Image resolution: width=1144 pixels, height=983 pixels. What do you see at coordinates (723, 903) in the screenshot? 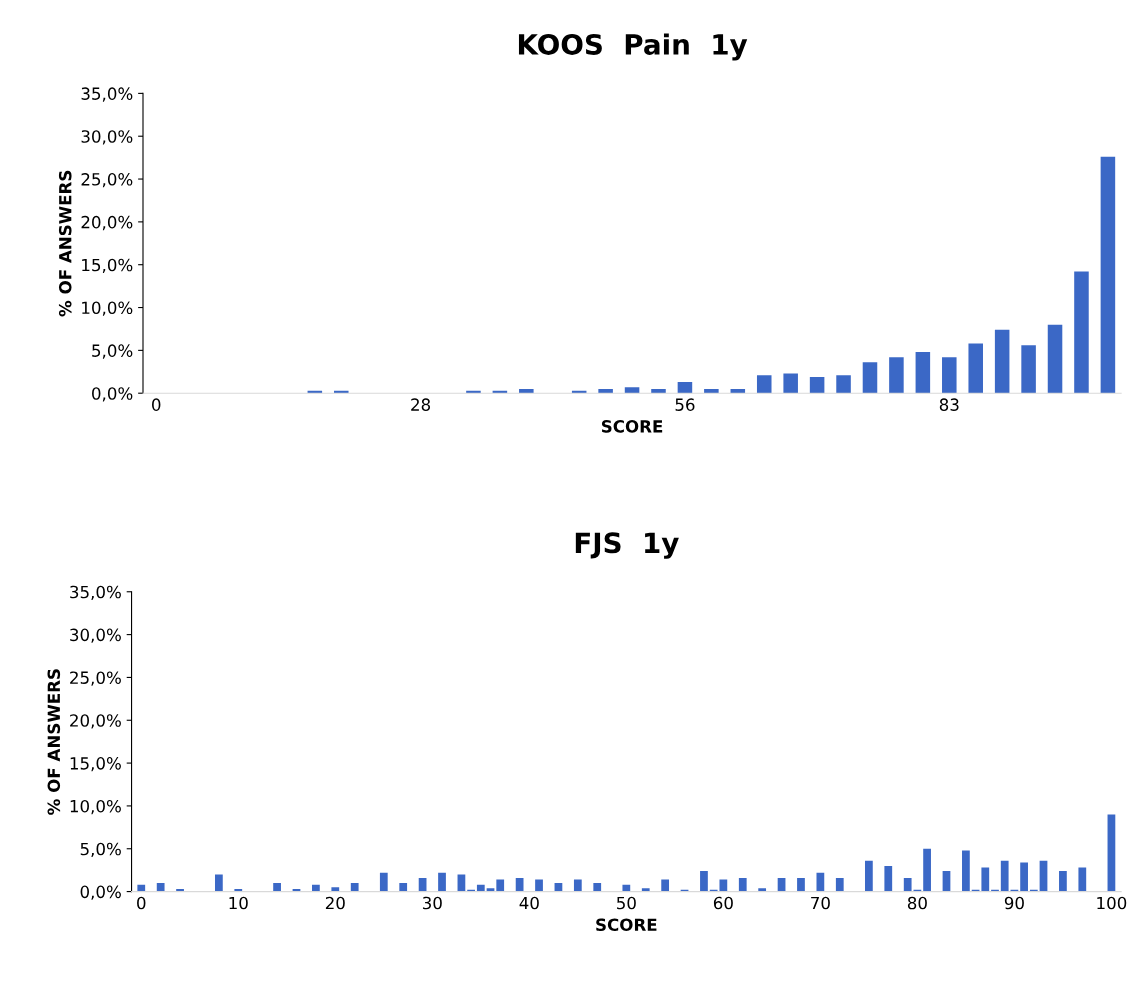
I see `x-tick-label: 60` at bounding box center [723, 903].